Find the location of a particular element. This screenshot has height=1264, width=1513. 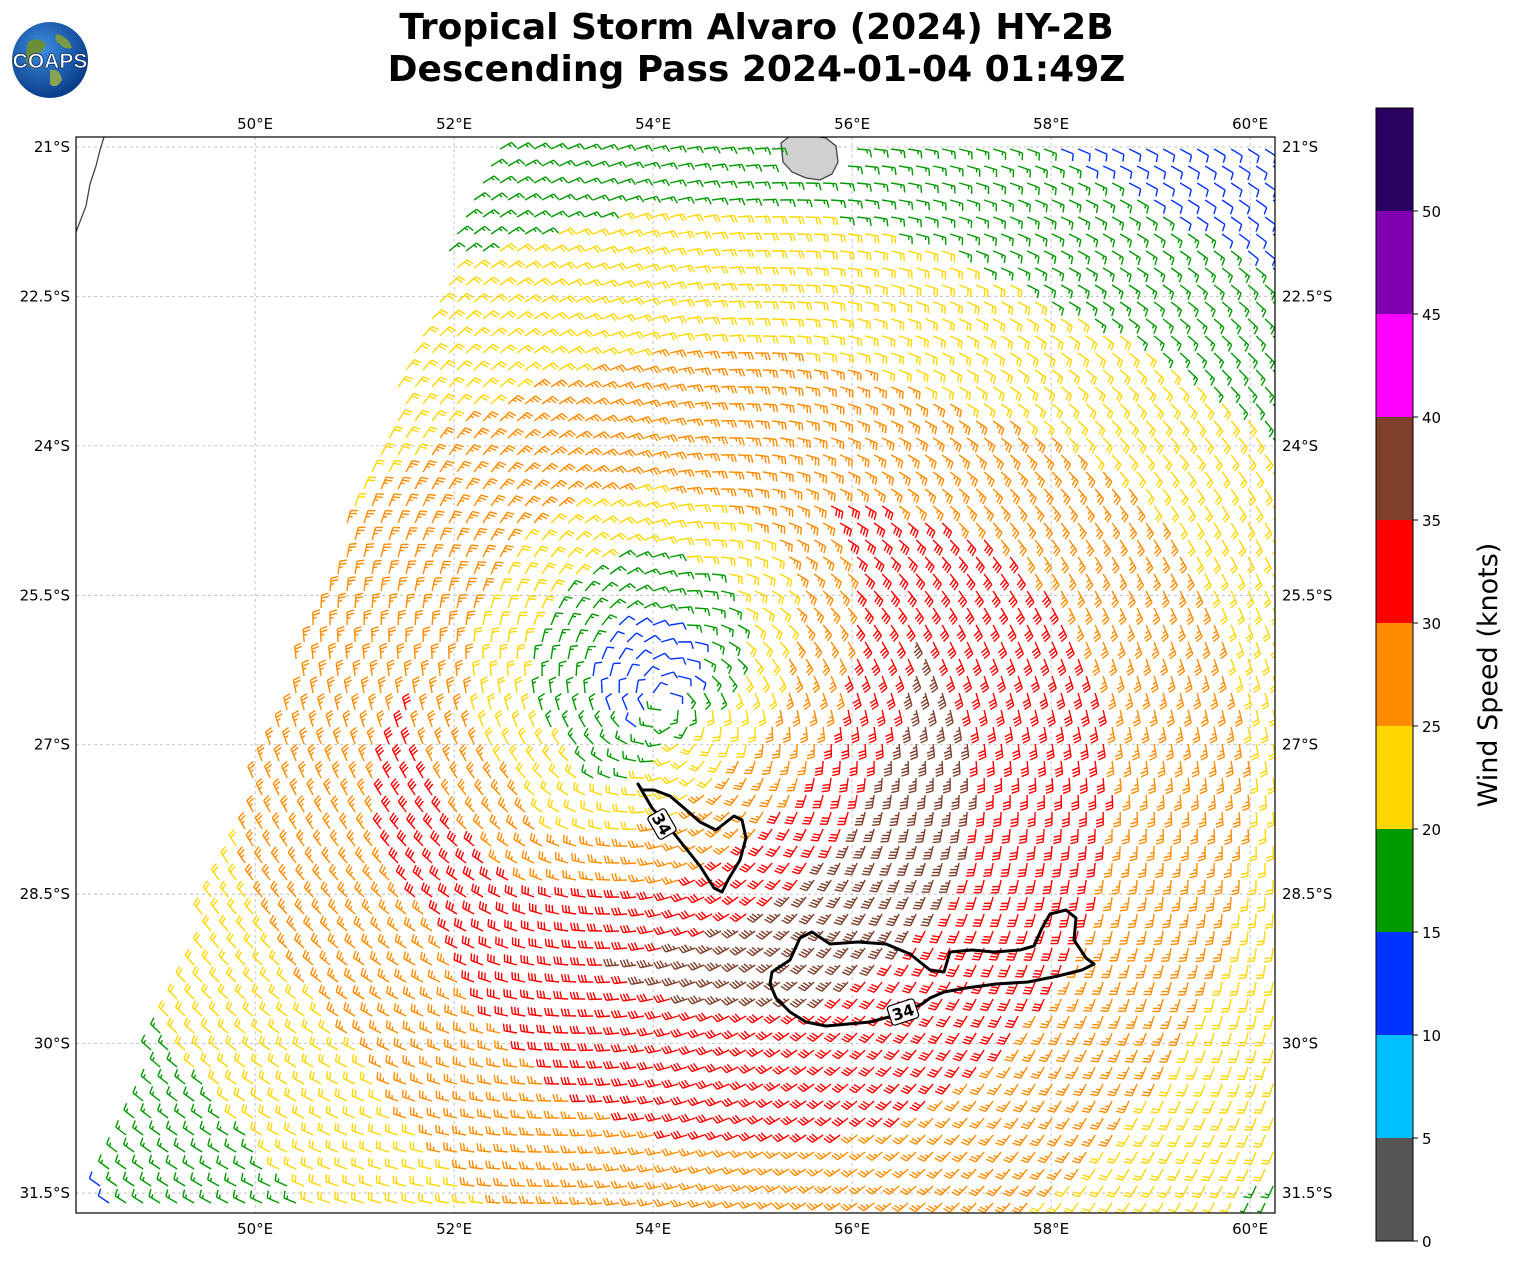

colorbar: 0 5 10 15 20 25 30 35 40 45 50 is located at coordinates (1408, 679).